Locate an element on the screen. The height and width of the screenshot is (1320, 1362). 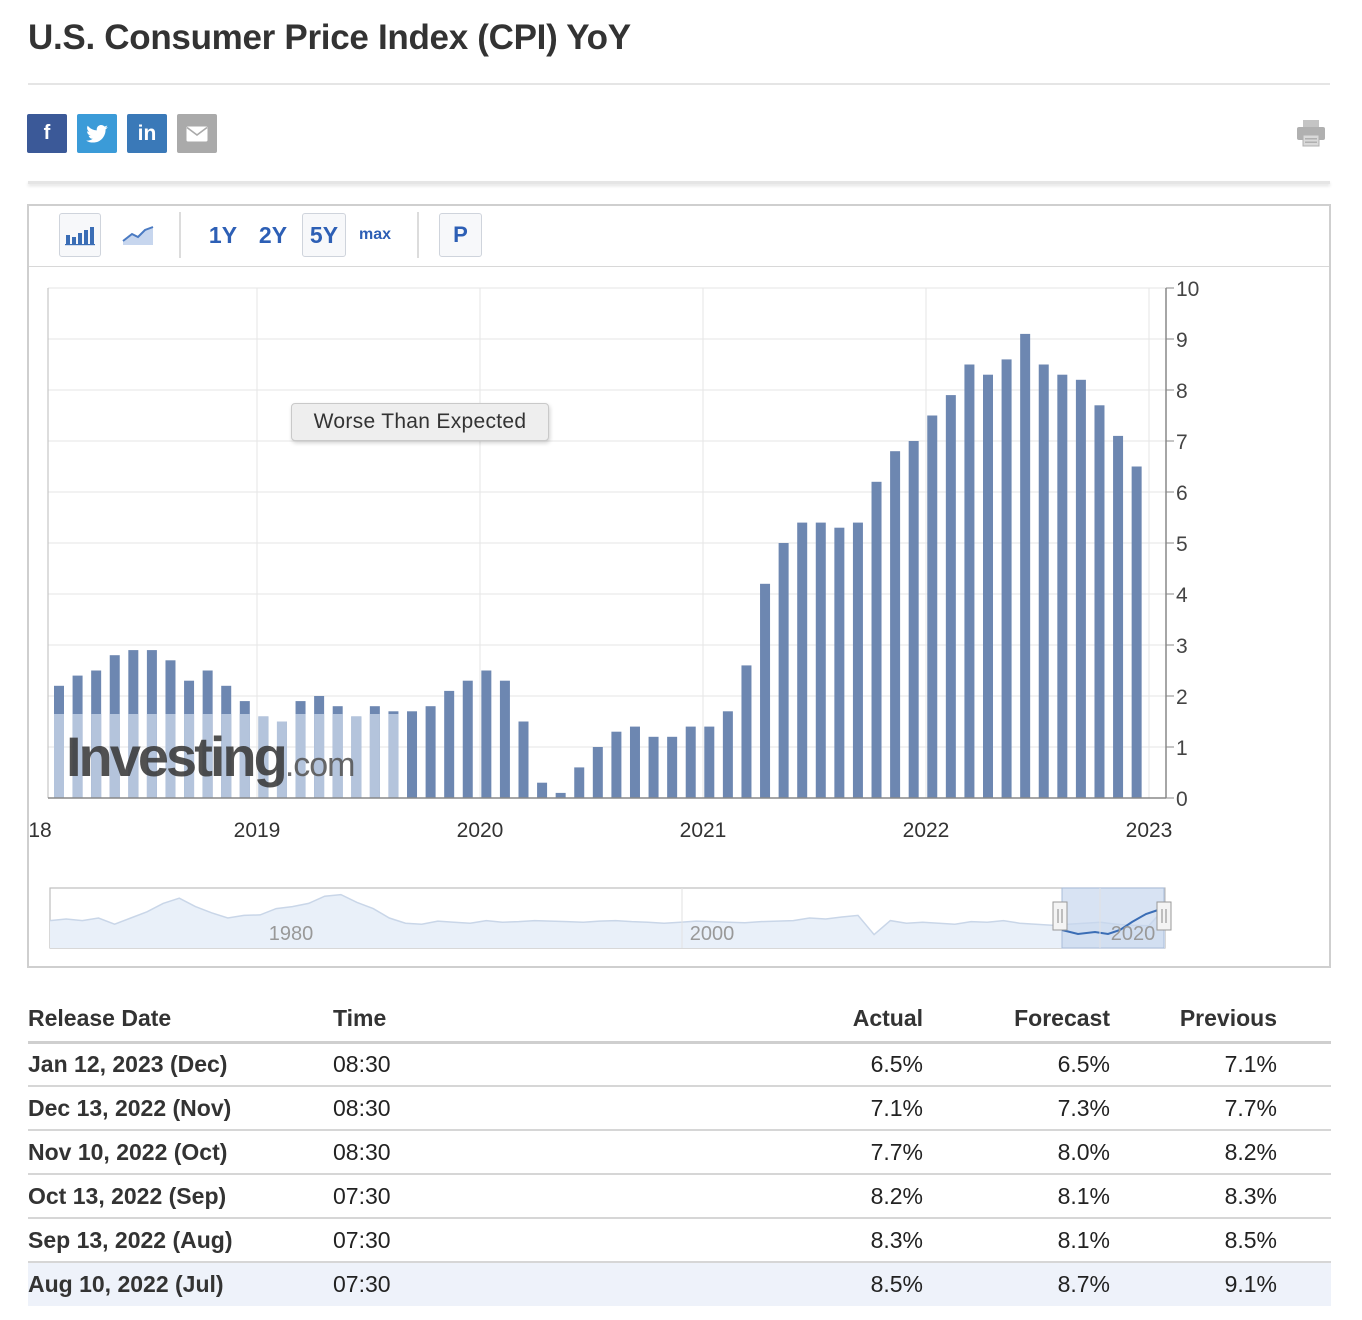
release-date-cell: Nov 10, 2022 (Oct) is located at coordinates (180, 1152).